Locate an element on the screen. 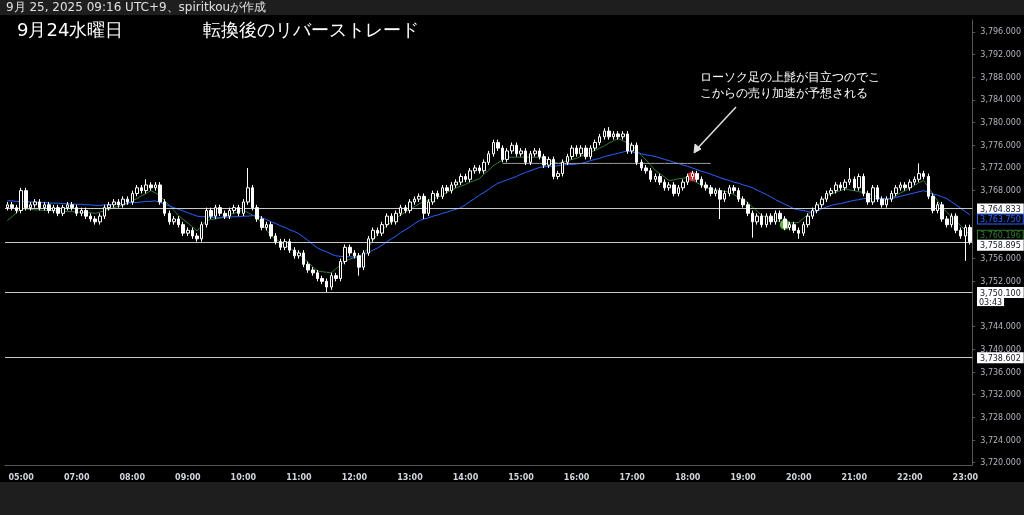  x-tick-label: 18:00 is located at coordinates (687, 477).